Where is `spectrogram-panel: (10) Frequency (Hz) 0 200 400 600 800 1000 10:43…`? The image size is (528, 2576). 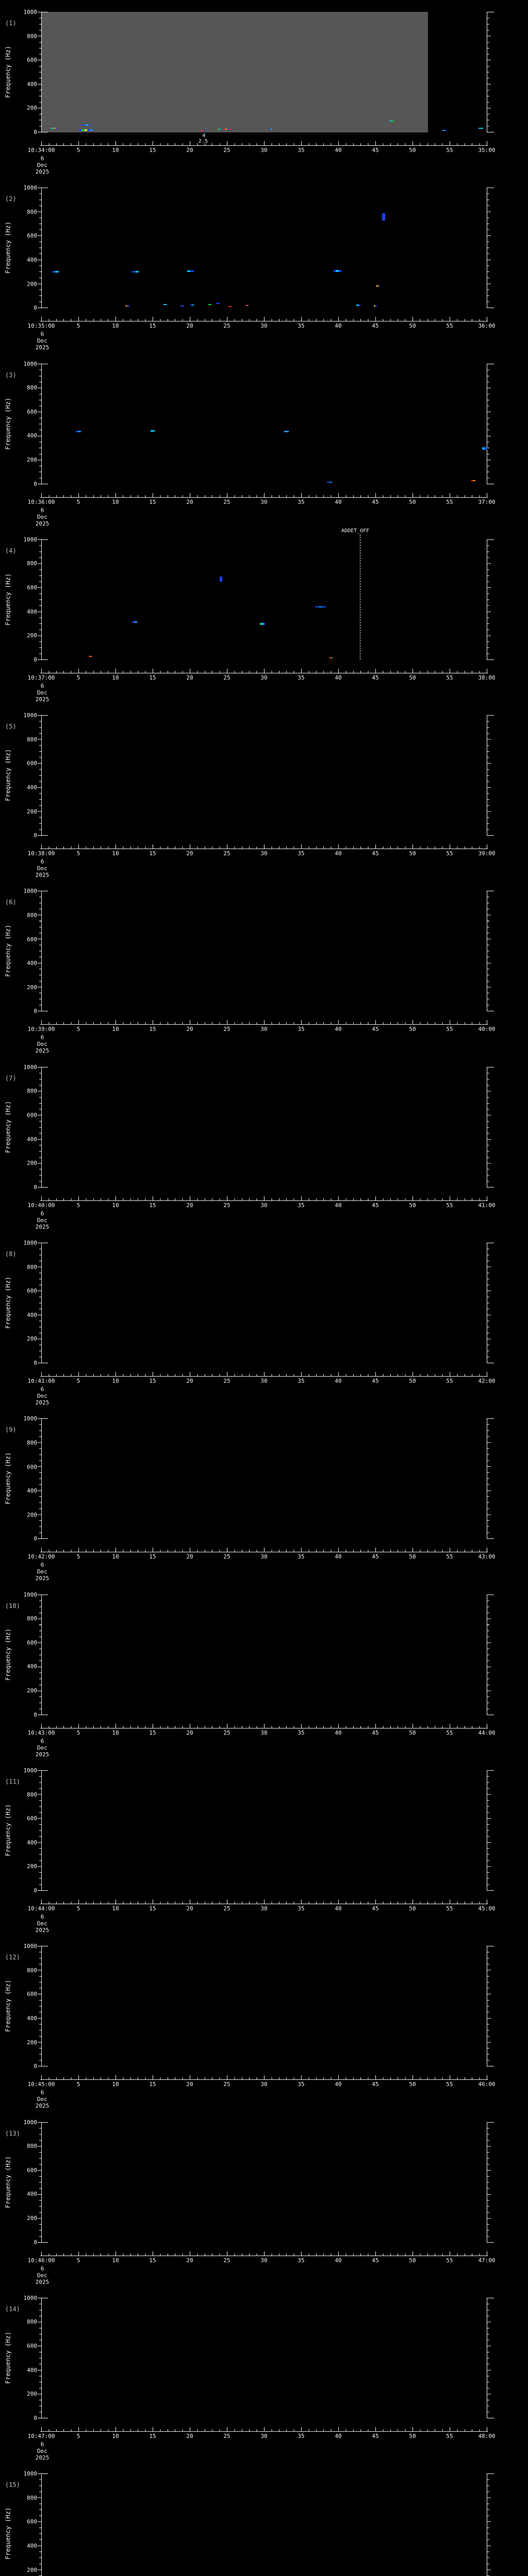 spectrogram-panel: (10) Frequency (Hz) 0 200 400 600 800 1000 10:43… is located at coordinates (264, 1670).